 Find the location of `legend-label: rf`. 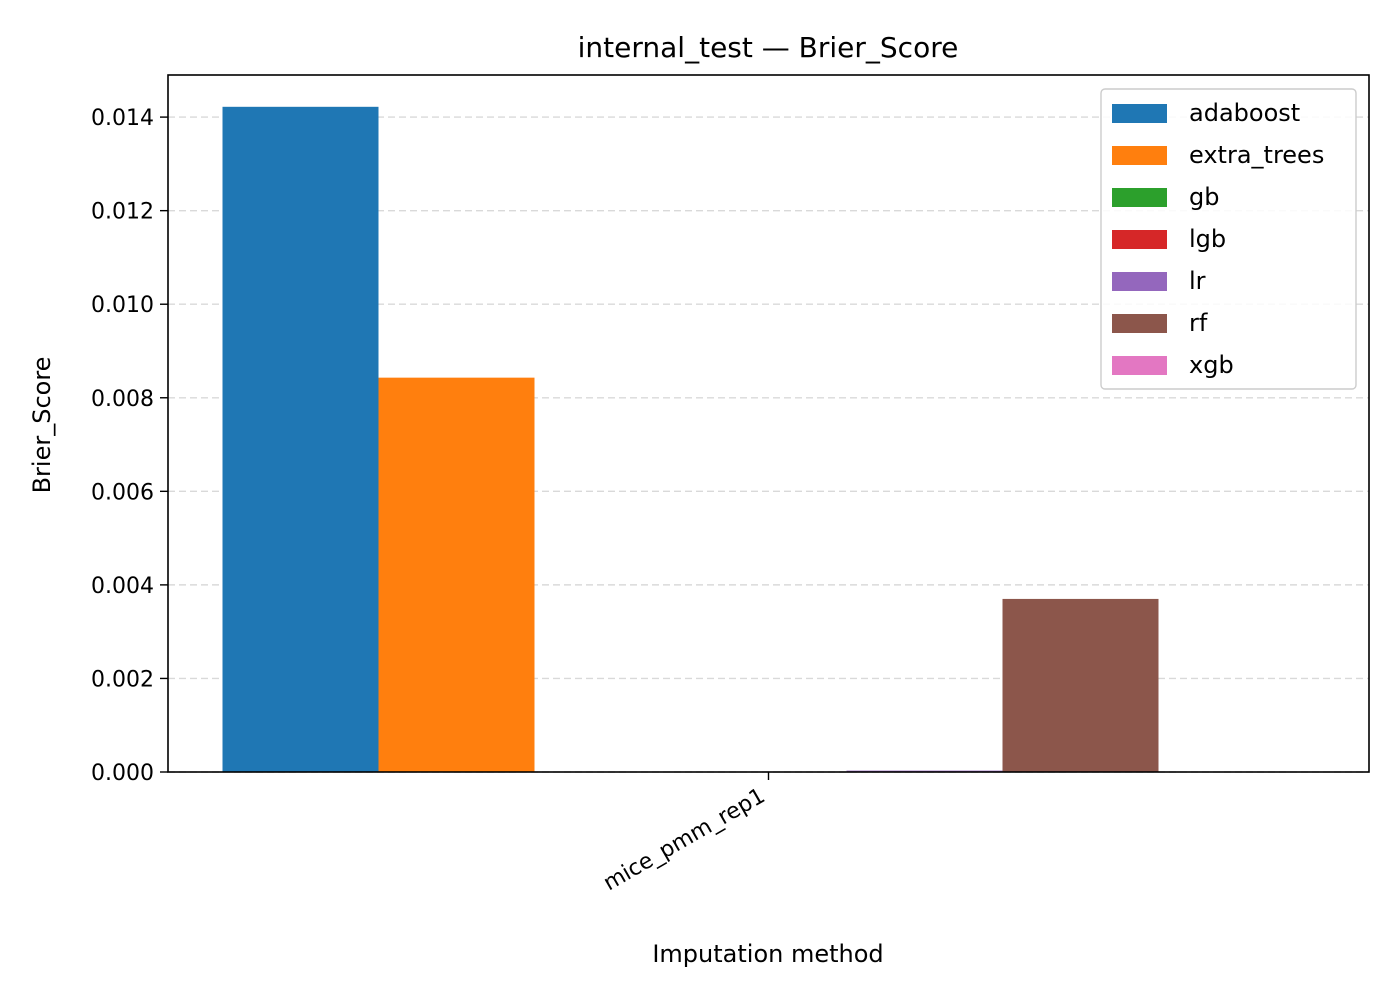

legend-label: rf is located at coordinates (1198, 323).